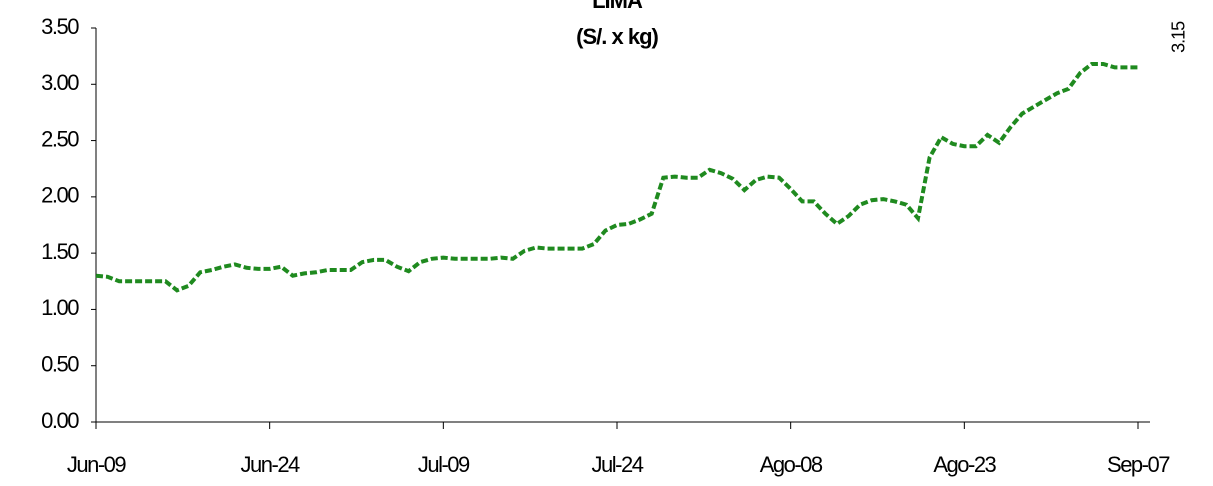 The width and height of the screenshot is (1213, 486). What do you see at coordinates (444, 464) in the screenshot?
I see `x-tick-label: Jul-09` at bounding box center [444, 464].